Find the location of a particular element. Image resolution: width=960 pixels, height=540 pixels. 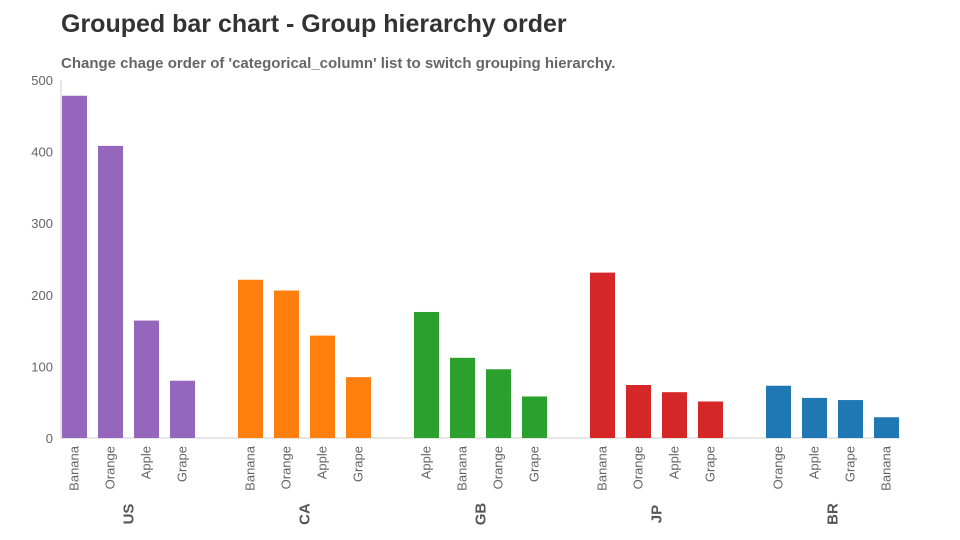

bar-ca-apple is located at coordinates (322, 386).